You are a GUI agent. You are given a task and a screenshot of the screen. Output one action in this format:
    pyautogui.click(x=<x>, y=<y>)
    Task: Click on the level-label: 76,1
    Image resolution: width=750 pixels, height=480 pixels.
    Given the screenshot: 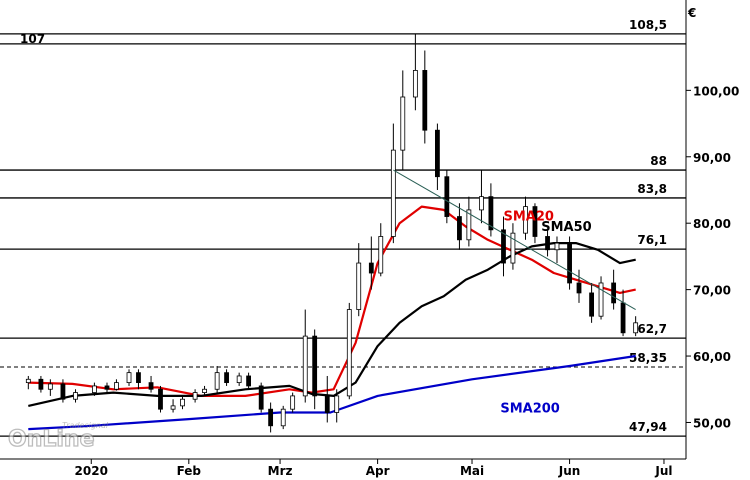 What is the action you would take?
    pyautogui.click(x=652, y=240)
    